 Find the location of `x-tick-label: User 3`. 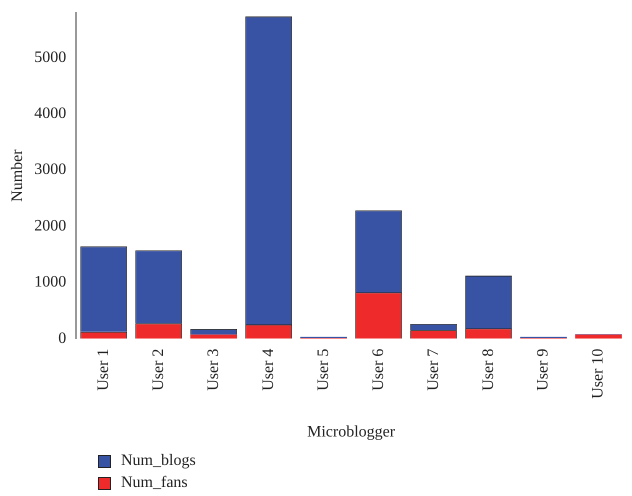

x-tick-label: User 3 is located at coordinates (213, 369).